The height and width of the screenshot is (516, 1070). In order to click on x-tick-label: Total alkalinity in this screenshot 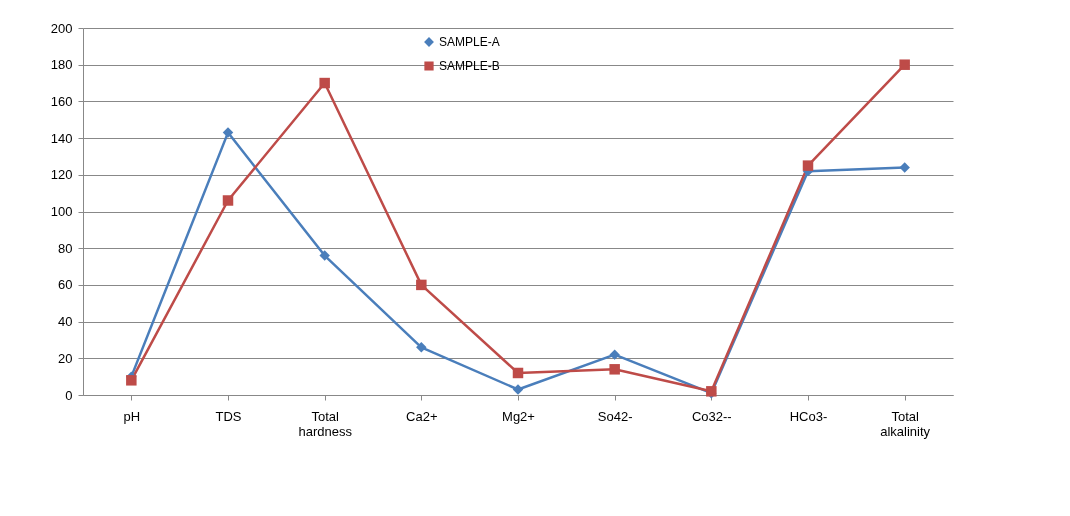, I will do `click(905, 423)`.